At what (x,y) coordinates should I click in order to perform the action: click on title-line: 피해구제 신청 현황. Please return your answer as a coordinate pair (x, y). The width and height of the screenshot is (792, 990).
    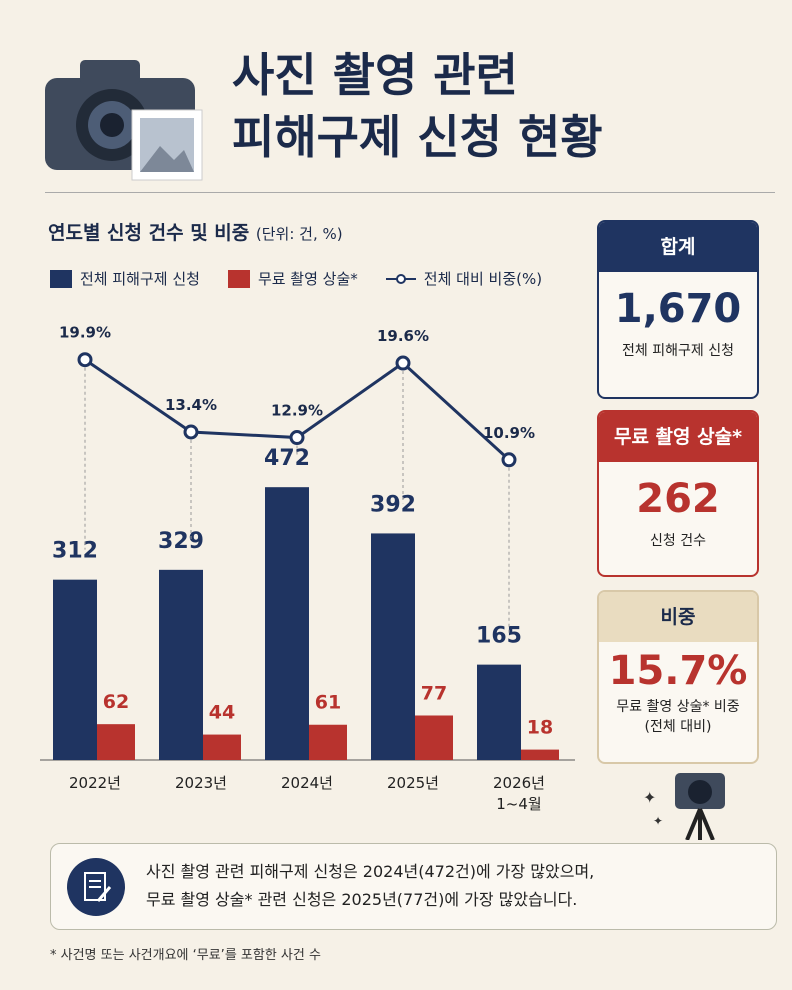
    Looking at the image, I should click on (417, 137).